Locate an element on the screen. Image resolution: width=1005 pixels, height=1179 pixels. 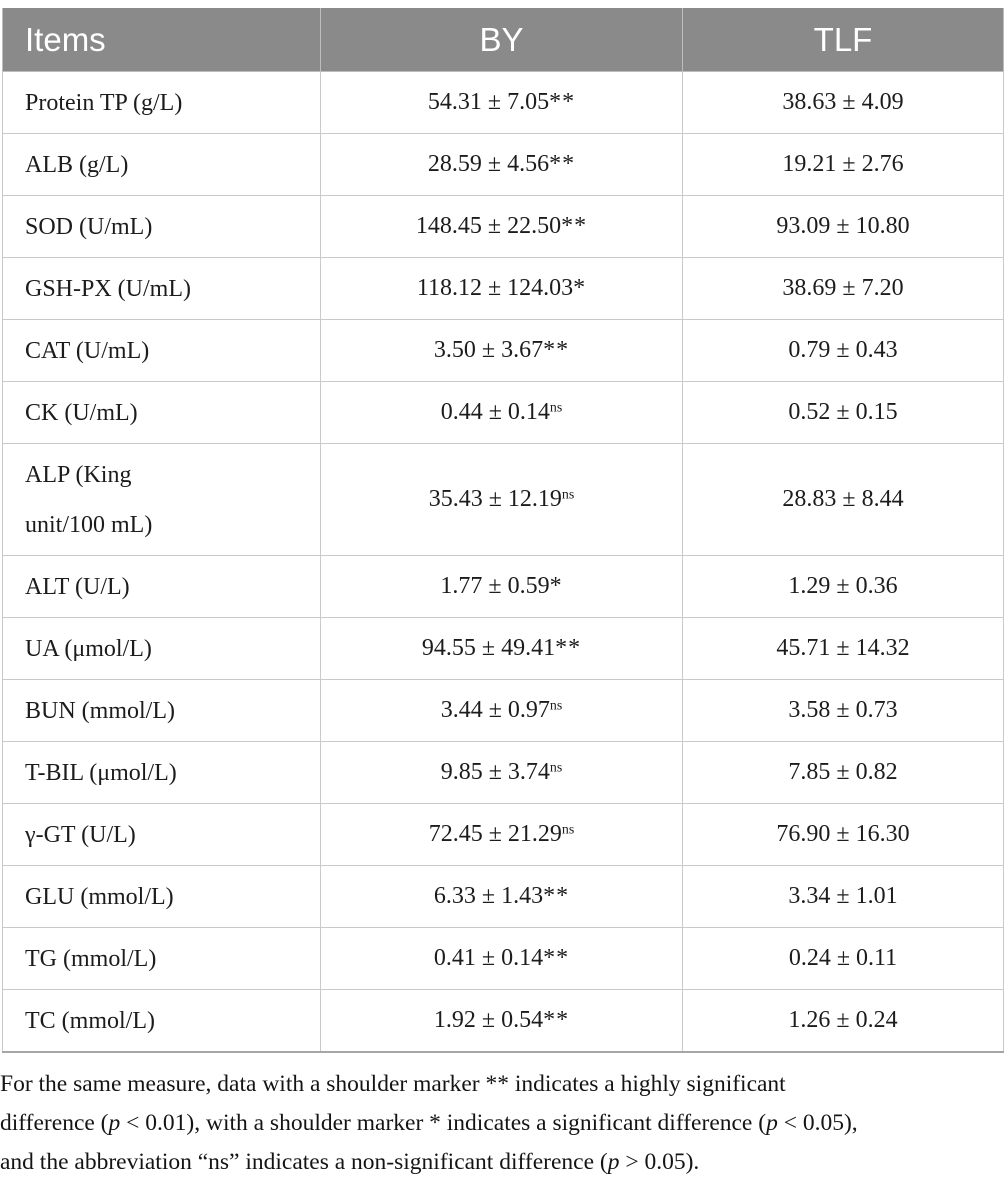
tlf-value-cell: 0.24 ± 0.11 is located at coordinates (843, 958).